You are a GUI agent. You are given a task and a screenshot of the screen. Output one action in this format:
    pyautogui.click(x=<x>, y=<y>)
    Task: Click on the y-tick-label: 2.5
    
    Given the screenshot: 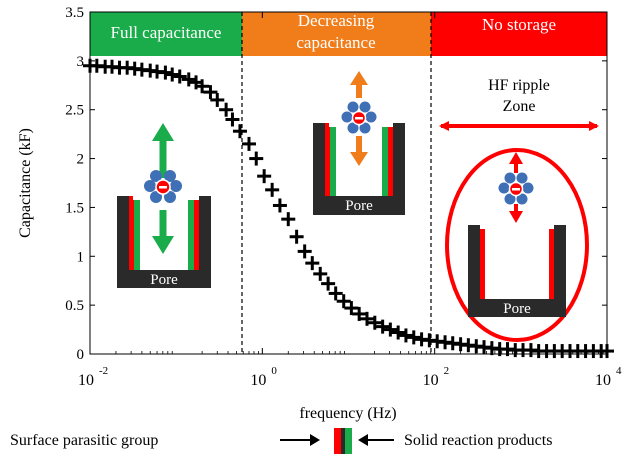 What is the action you would take?
    pyautogui.click(x=74, y=111)
    